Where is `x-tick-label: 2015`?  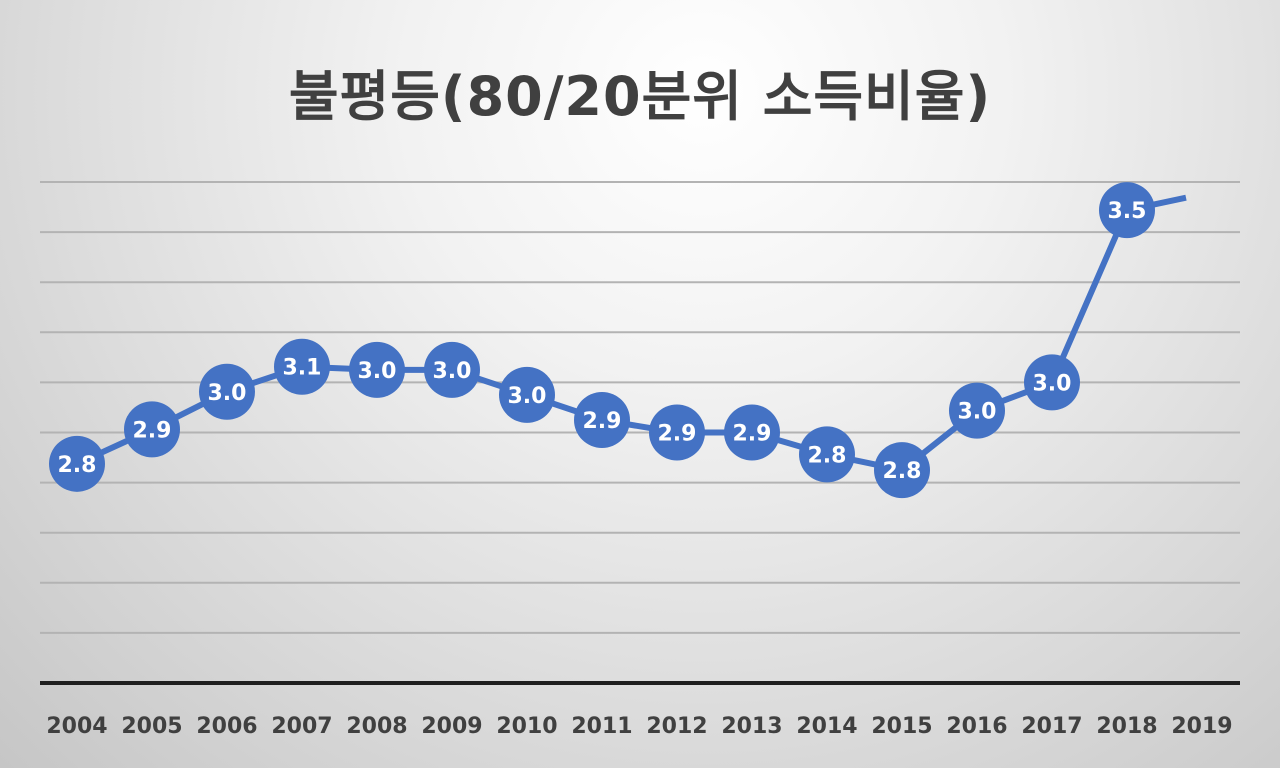
x-tick-label: 2015 is located at coordinates (901, 726).